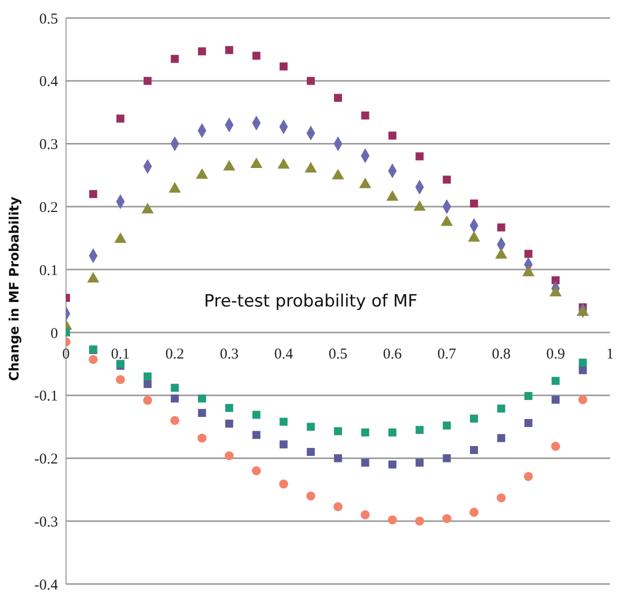 This screenshot has height=603, width=618. What do you see at coordinates (54, 334) in the screenshot?
I see `y-tick-label: 0` at bounding box center [54, 334].